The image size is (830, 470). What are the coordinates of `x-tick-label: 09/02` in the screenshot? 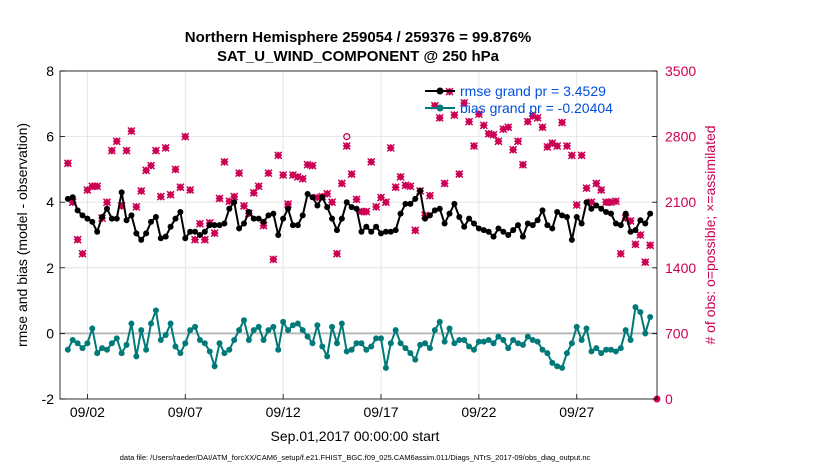 It's located at (87, 412).